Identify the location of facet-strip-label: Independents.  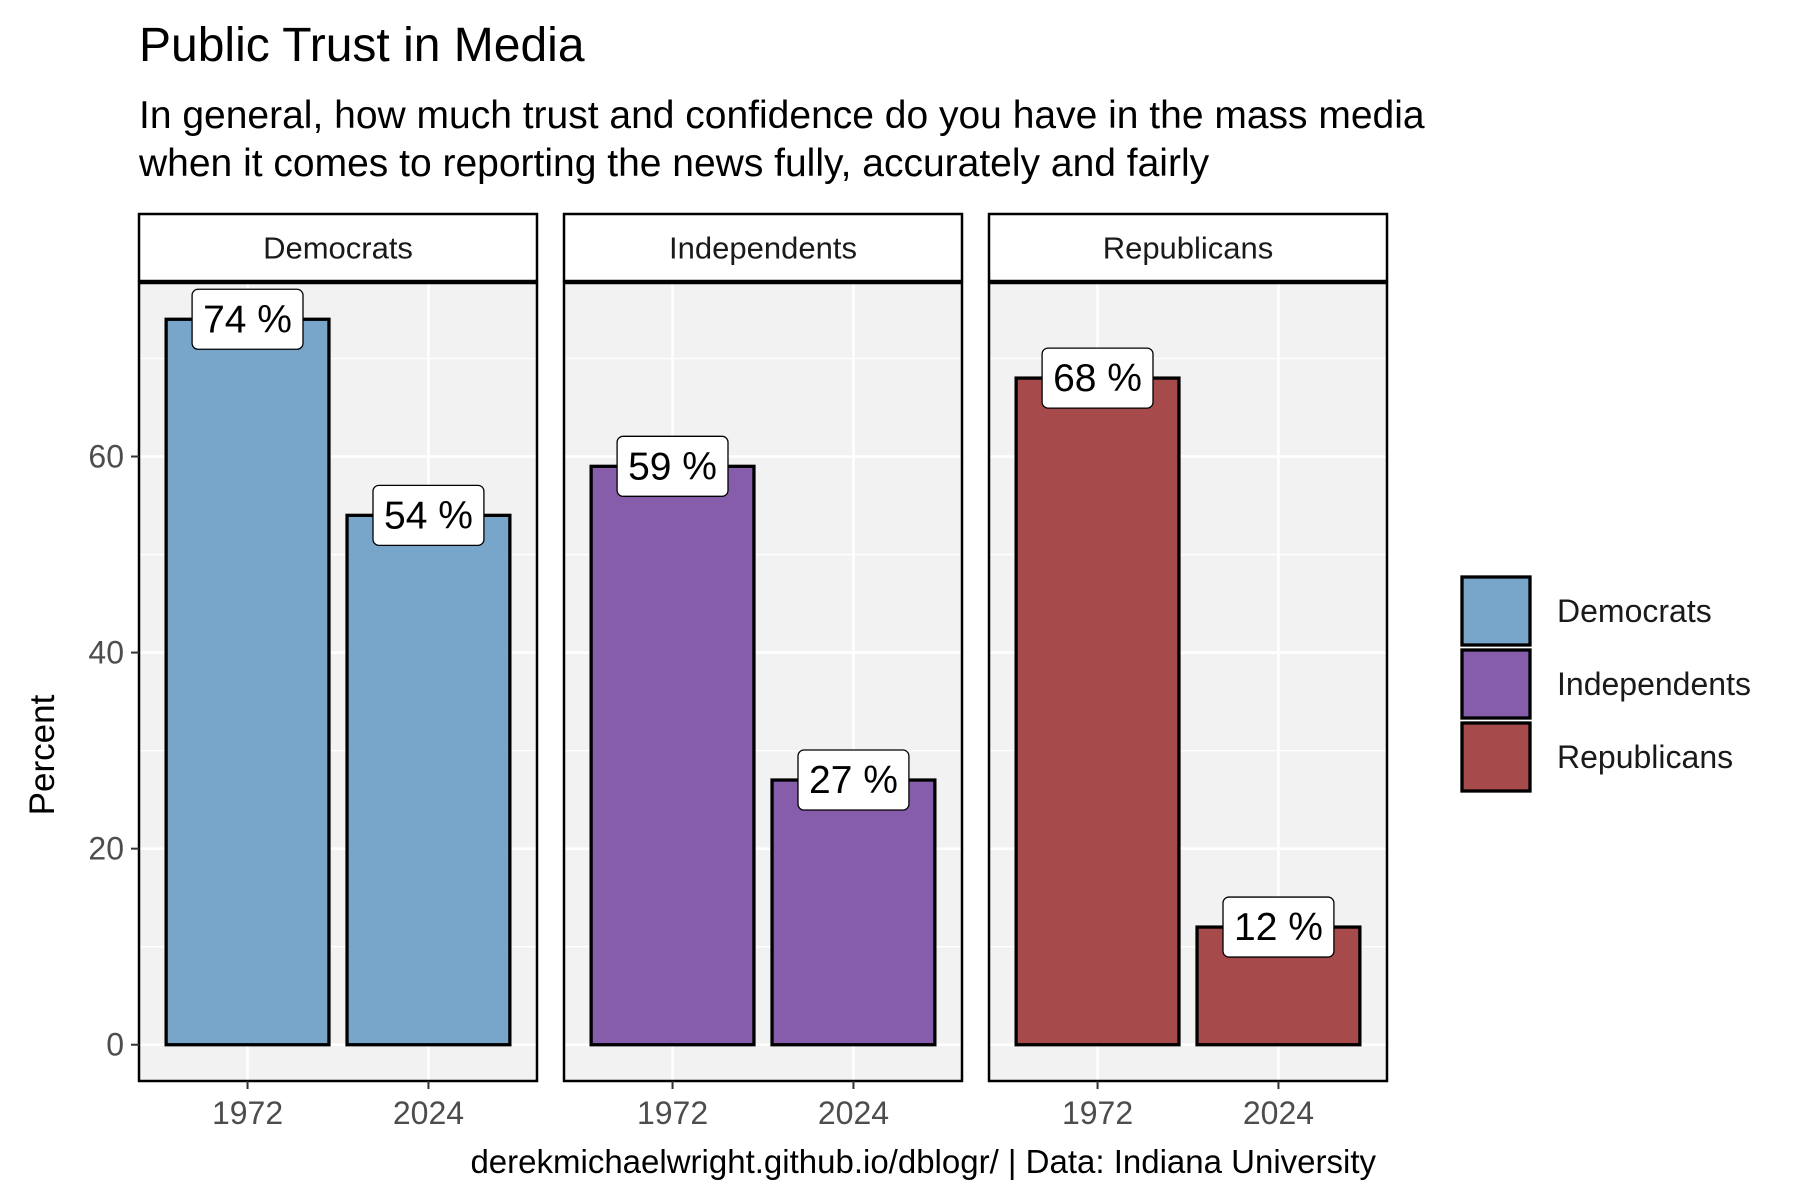
(763, 248).